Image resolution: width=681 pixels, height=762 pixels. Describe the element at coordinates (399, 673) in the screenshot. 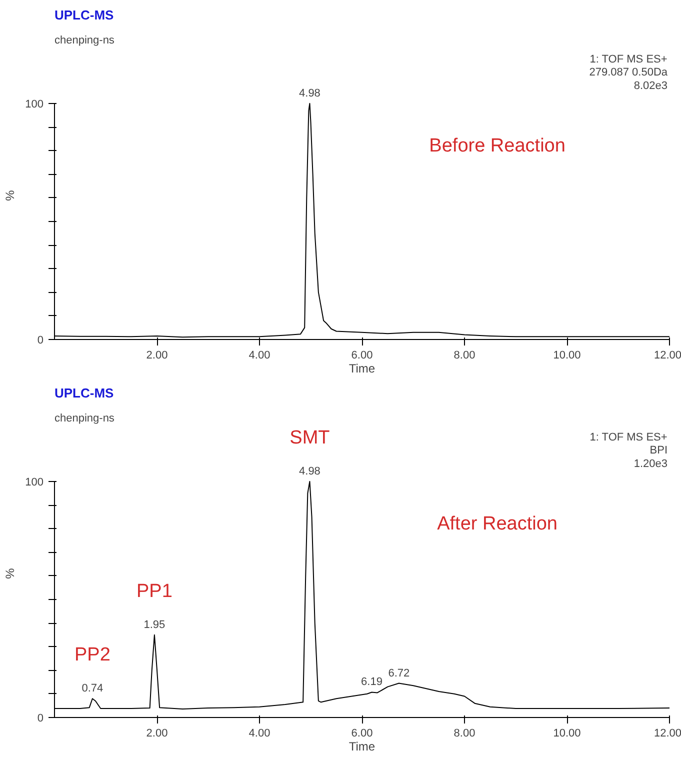

I see `annotation: 6.72` at that location.